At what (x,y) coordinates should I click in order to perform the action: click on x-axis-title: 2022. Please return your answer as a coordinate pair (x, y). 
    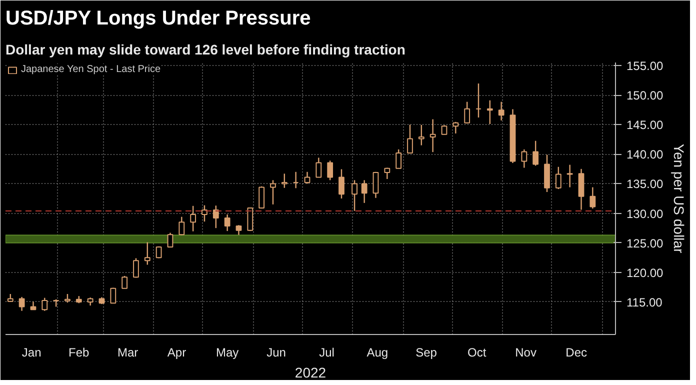
    Looking at the image, I should click on (310, 372).